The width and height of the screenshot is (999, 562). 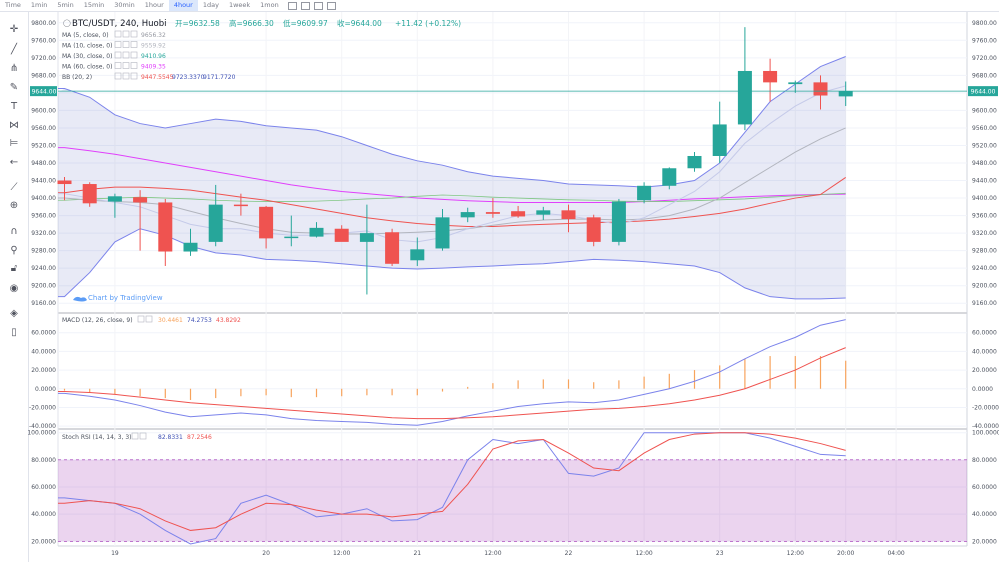 I want to click on price-tick-label-left: 9440.00, so click(x=43, y=181).